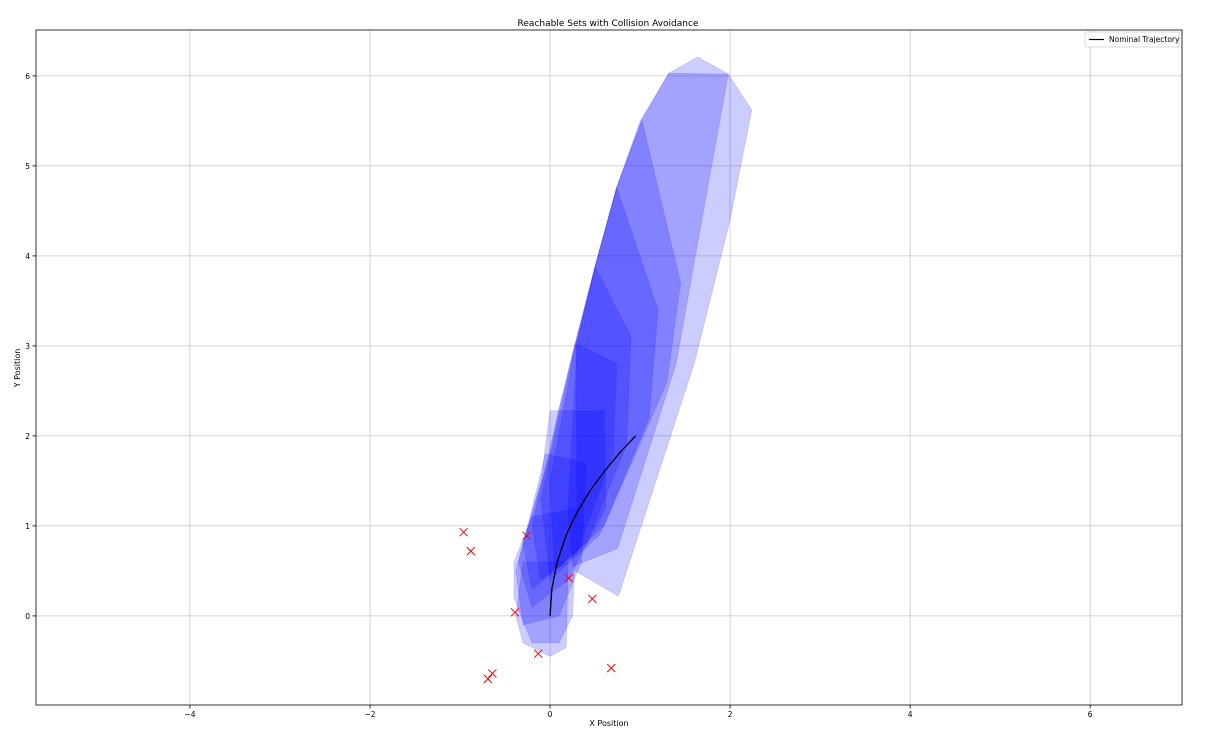  What do you see at coordinates (608, 723) in the screenshot?
I see `x-axis-label: X Position` at bounding box center [608, 723].